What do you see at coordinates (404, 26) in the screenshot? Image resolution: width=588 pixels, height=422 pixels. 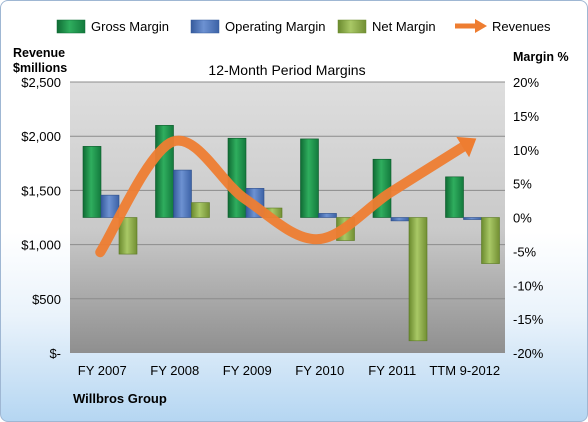 I see `legend-label-net: Net Margin` at bounding box center [404, 26].